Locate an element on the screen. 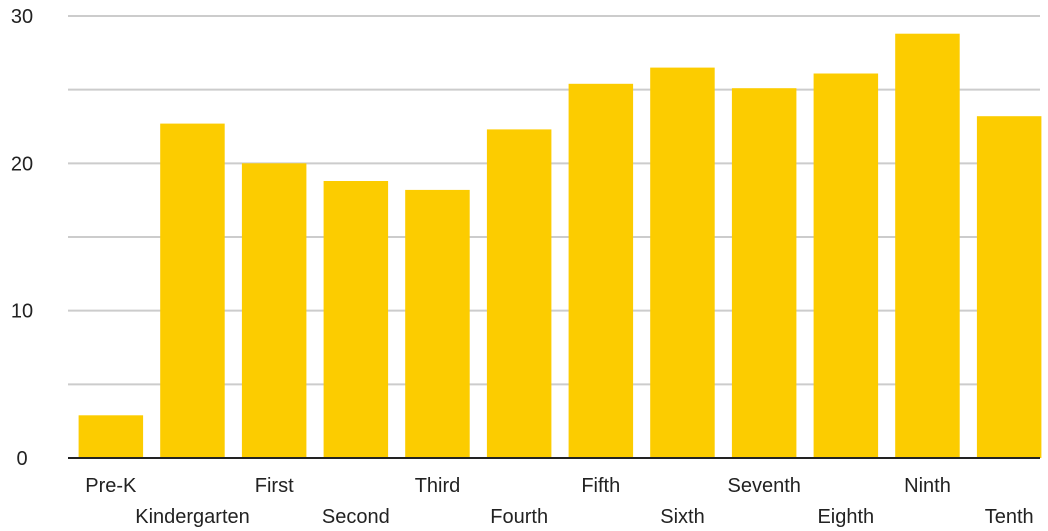 This screenshot has height=531, width=1048. x-tick-label: Seventh is located at coordinates (764, 486).